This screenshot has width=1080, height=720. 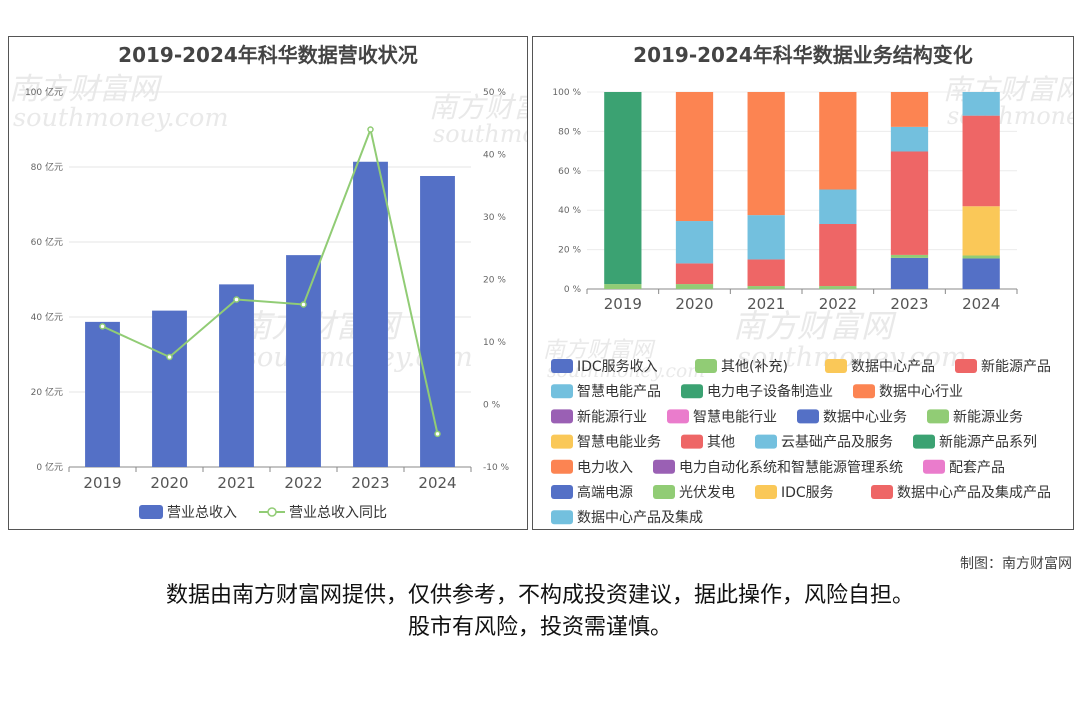 What do you see at coordinates (272, 512) in the screenshot?
I see `legend-marker-yoy` at bounding box center [272, 512].